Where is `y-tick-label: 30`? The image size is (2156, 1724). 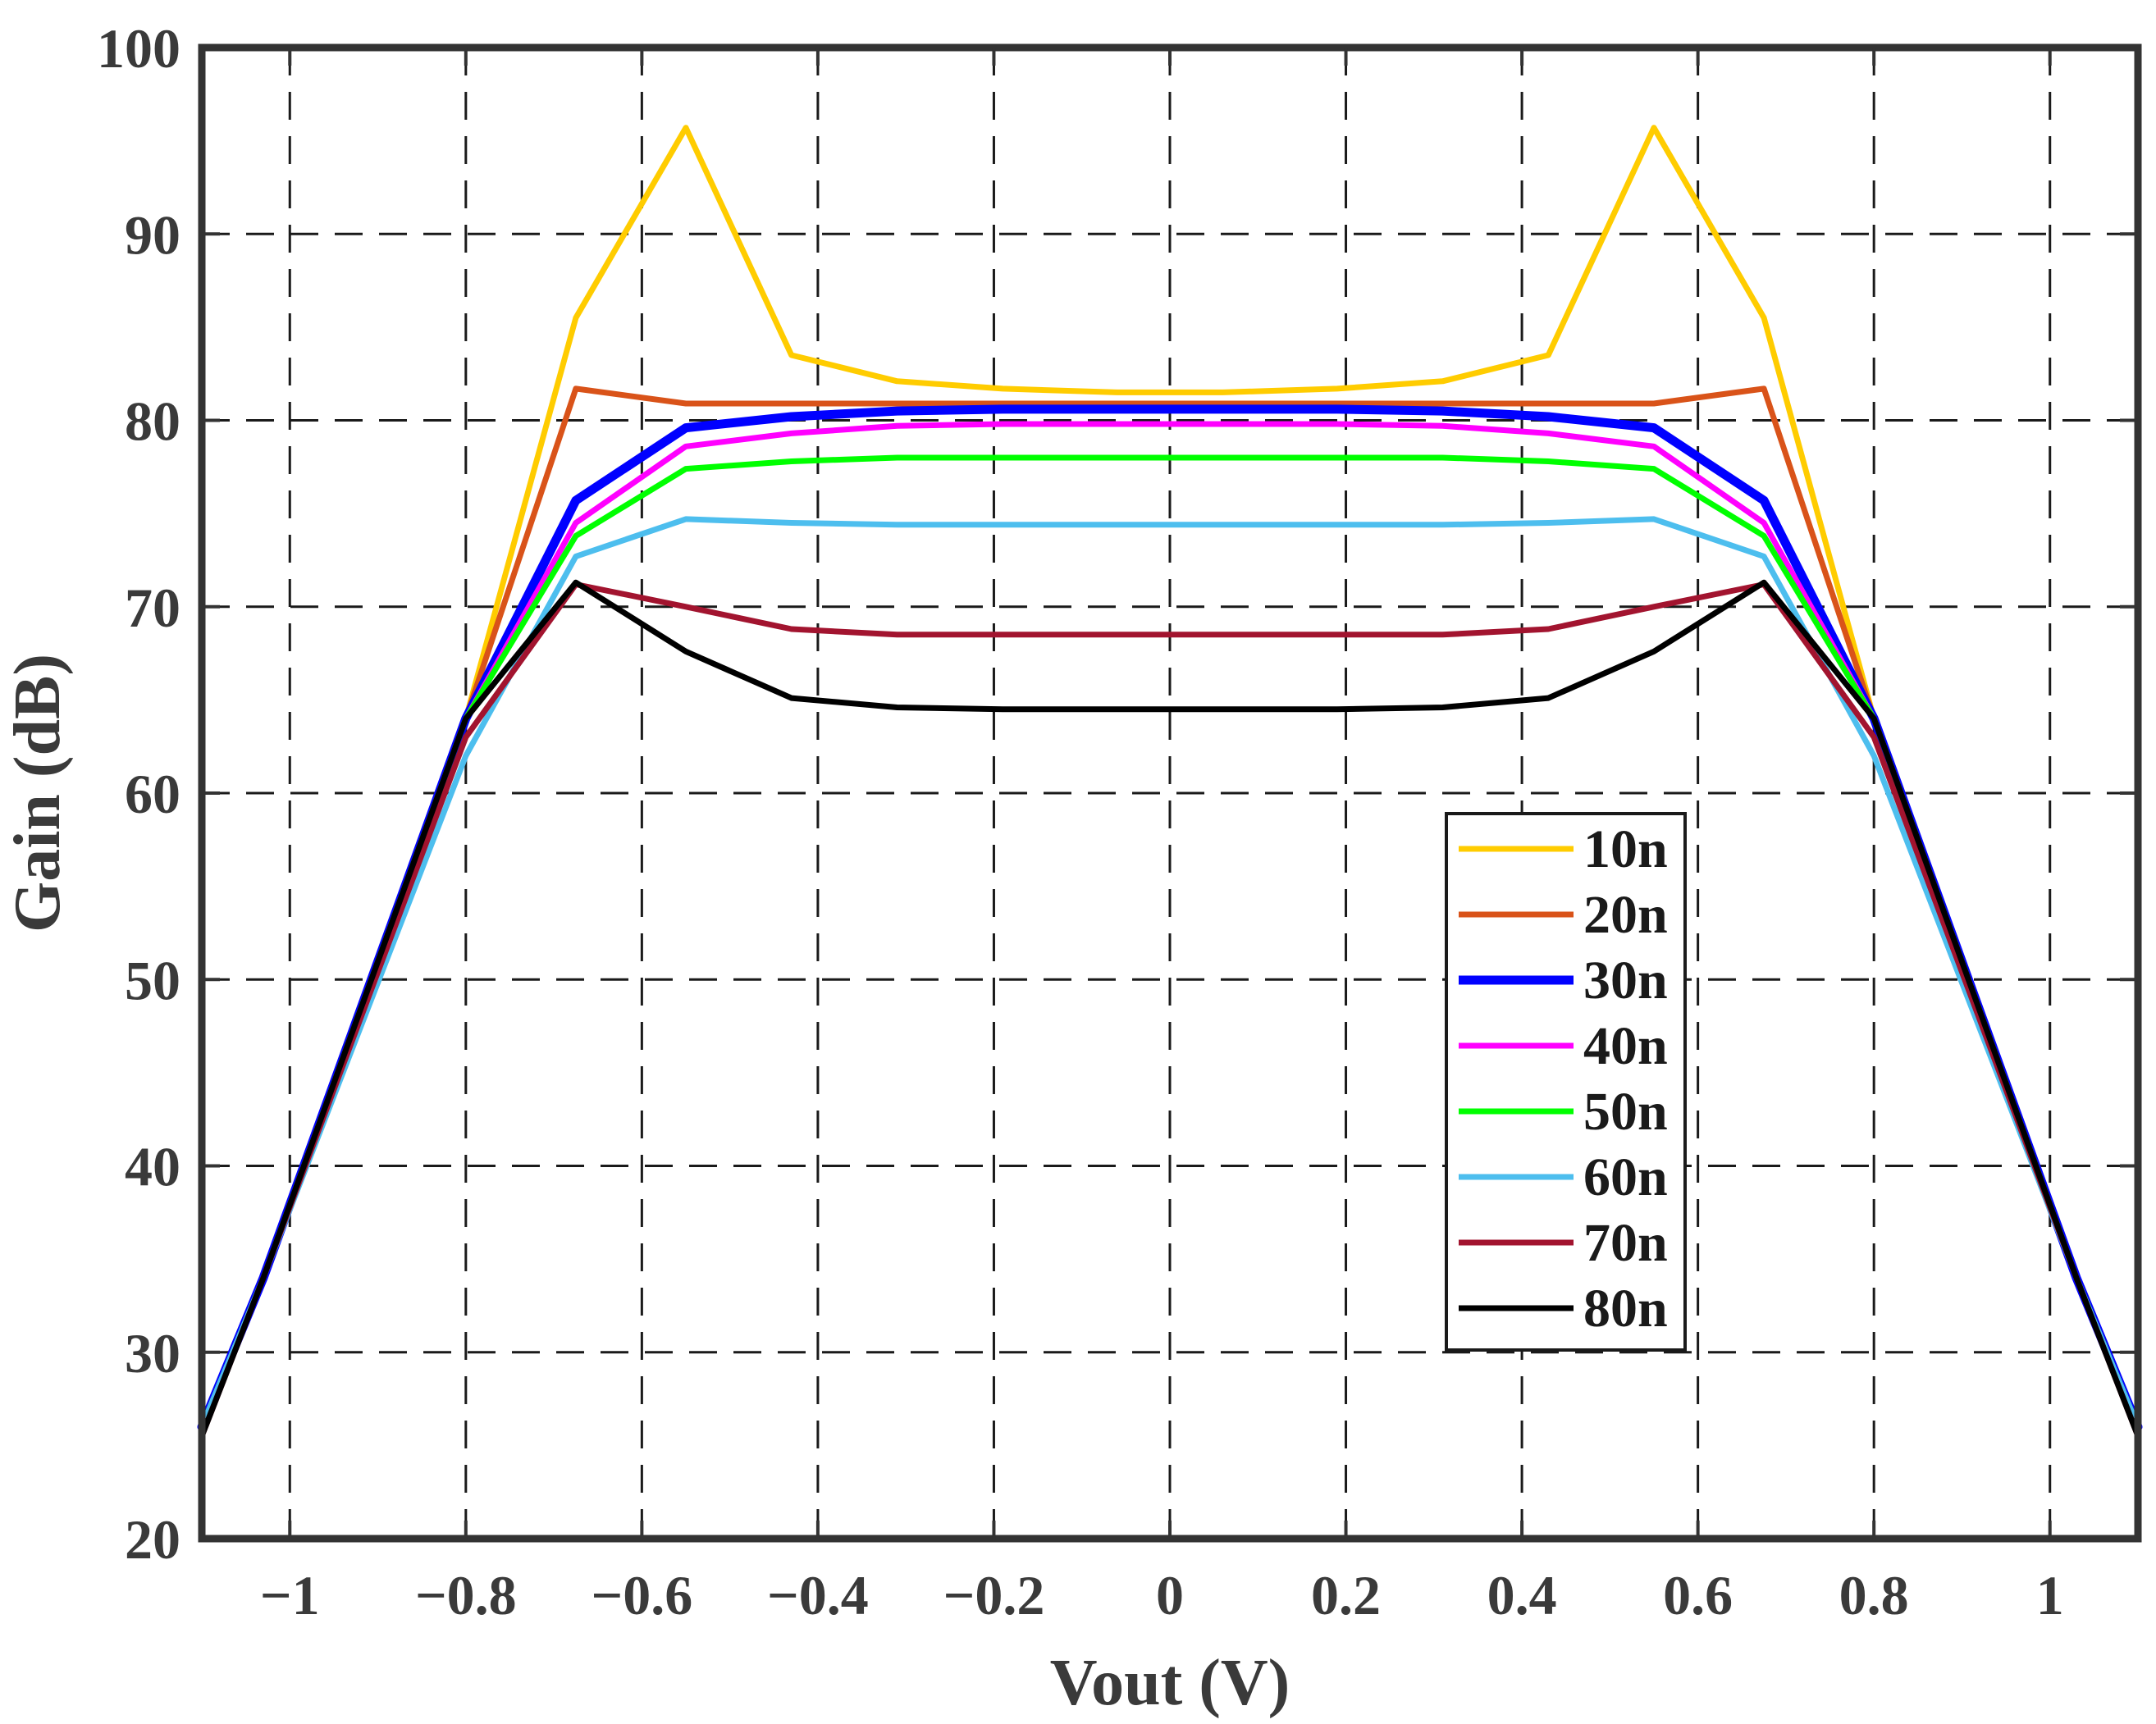 y-tick-label: 30 is located at coordinates (153, 1353).